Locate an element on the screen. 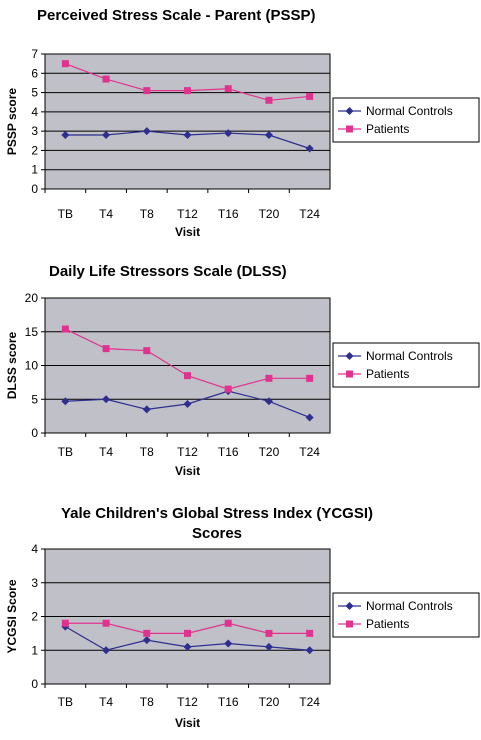  y-axis-label: PSSP score is located at coordinates (12, 121).